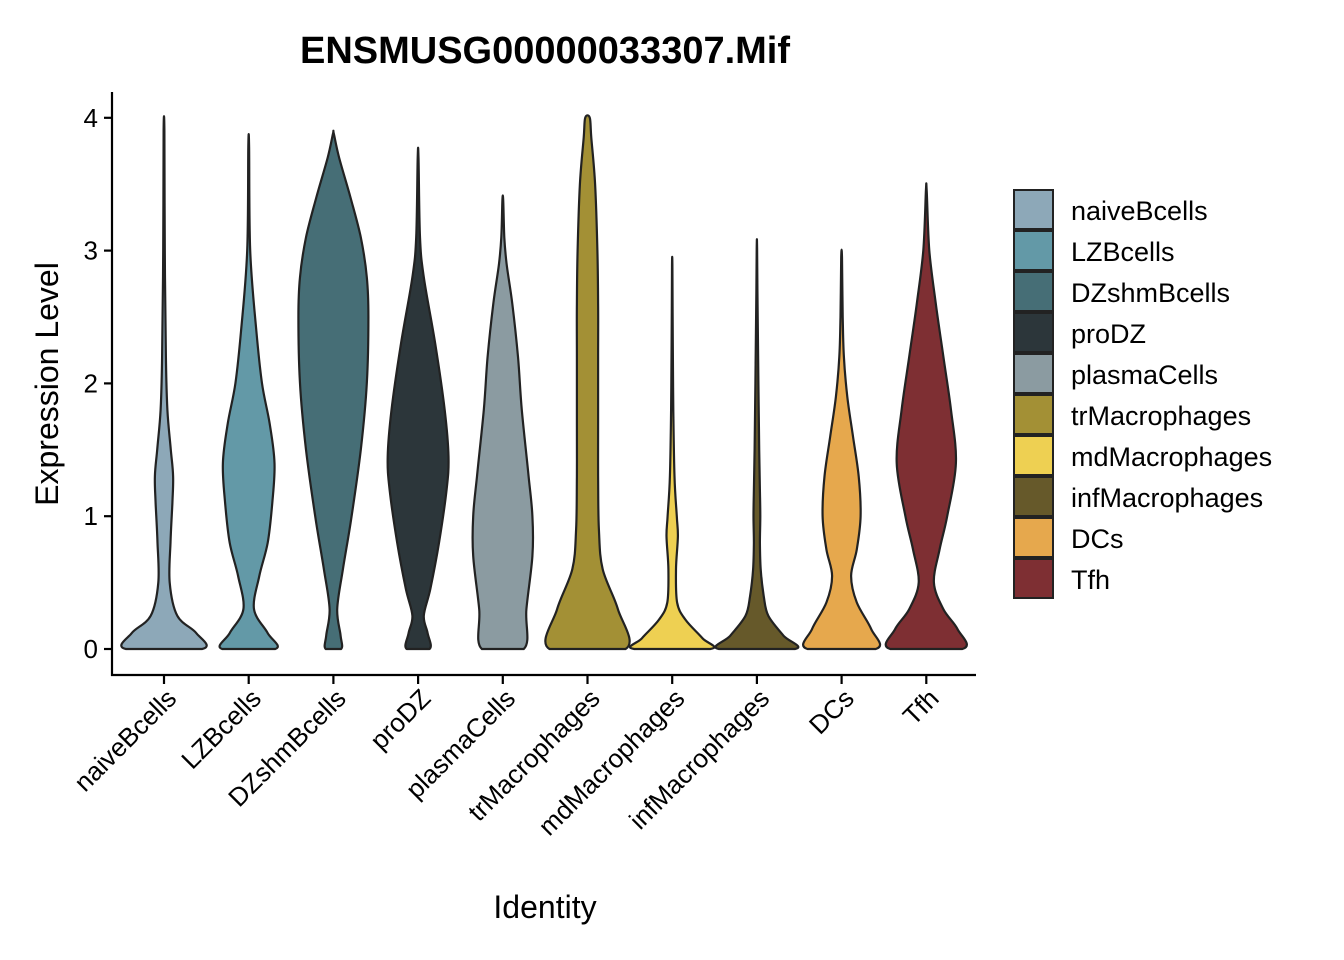 The width and height of the screenshot is (1344, 960). What do you see at coordinates (1090, 580) in the screenshot?
I see `legend-label: Tfh` at bounding box center [1090, 580].